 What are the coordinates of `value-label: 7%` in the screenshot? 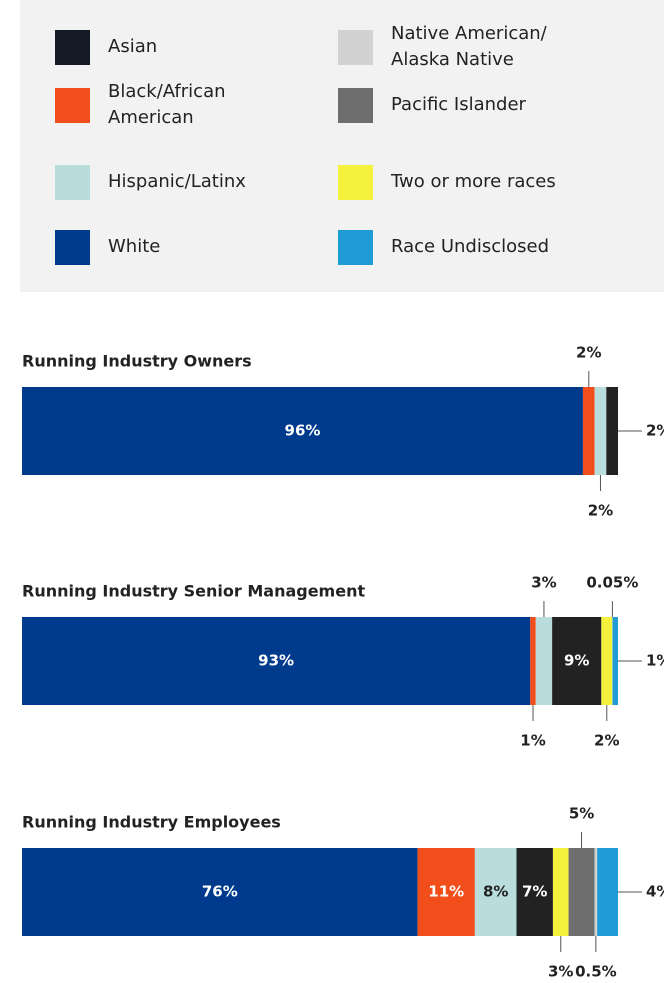 It's located at (534, 892).